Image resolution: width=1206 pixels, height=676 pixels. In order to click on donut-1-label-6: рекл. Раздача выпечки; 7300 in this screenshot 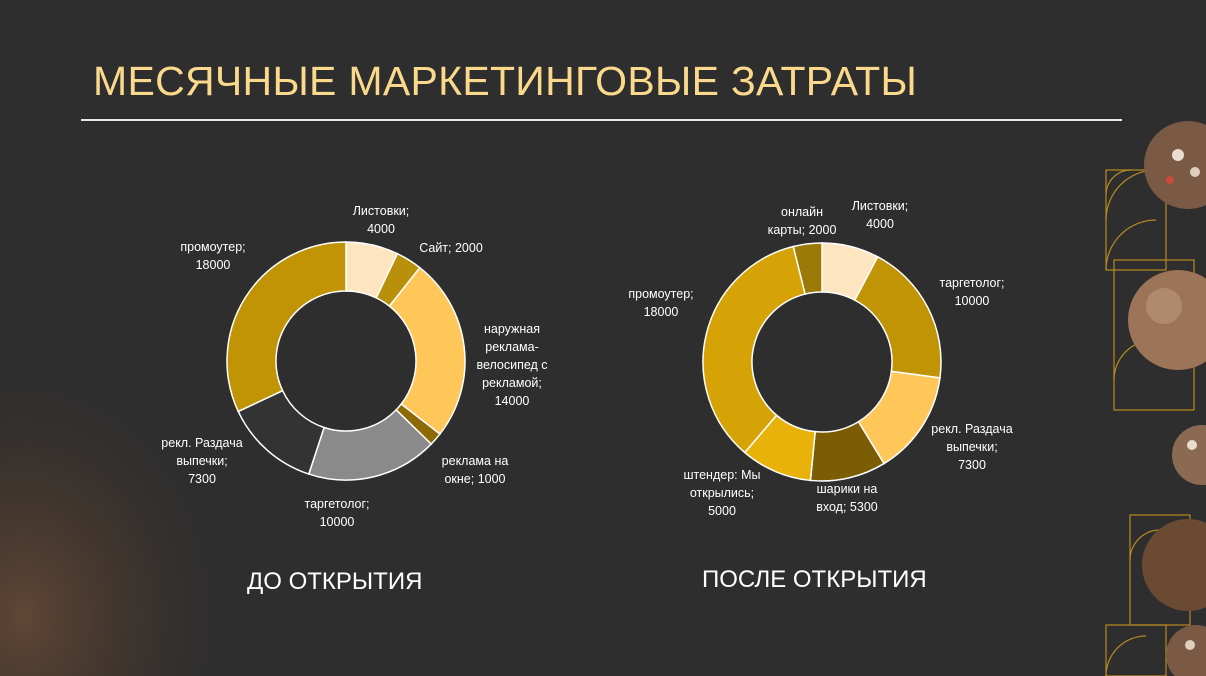, I will do `click(201, 461)`.